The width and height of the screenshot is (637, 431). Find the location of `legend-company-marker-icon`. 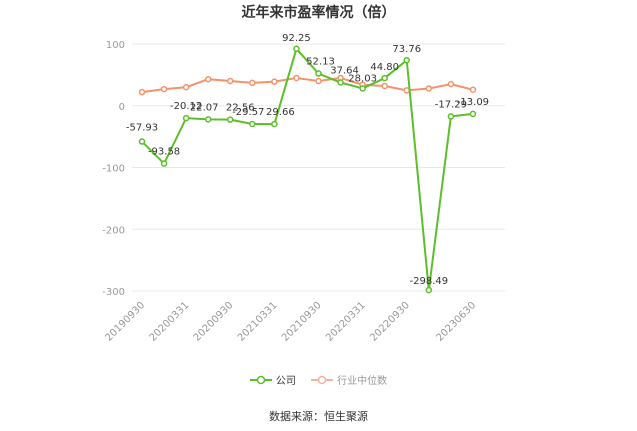

legend-company-marker-icon is located at coordinates (260, 379).